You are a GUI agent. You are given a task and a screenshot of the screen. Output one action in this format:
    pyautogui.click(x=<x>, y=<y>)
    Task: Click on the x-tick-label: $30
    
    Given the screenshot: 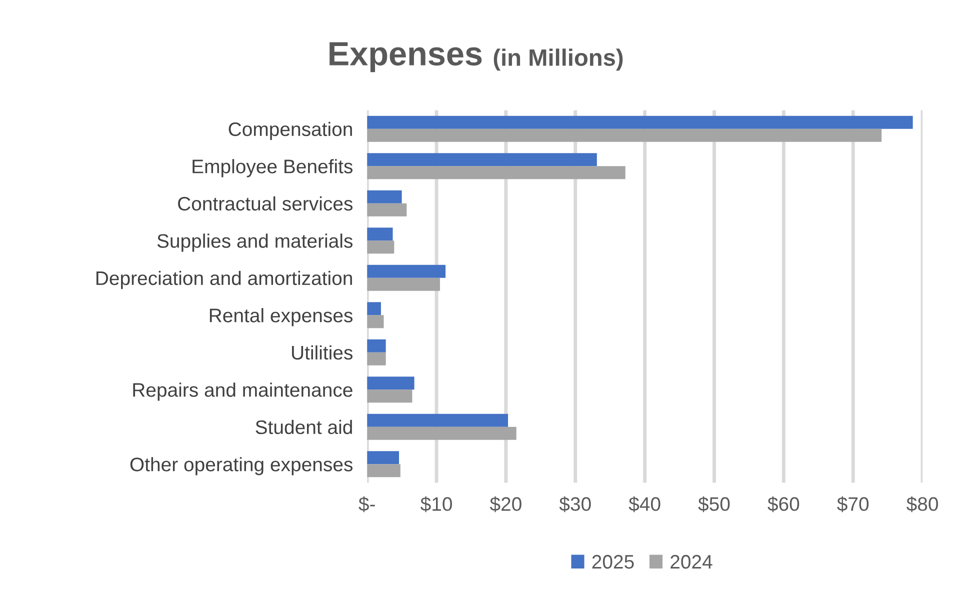 What is the action you would take?
    pyautogui.click(x=575, y=504)
    